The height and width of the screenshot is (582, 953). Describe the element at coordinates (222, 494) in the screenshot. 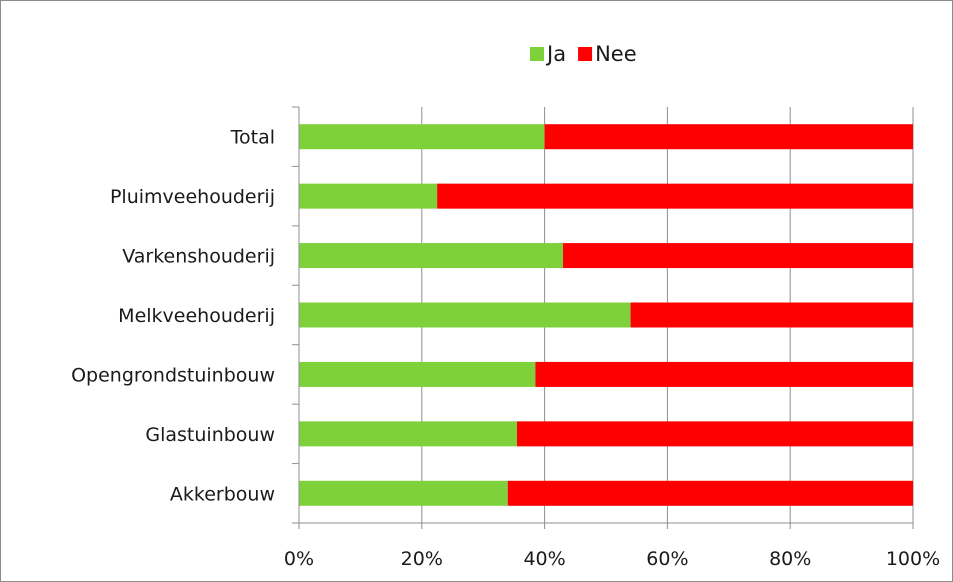

I see `category-label: Akkerbouw` at that location.